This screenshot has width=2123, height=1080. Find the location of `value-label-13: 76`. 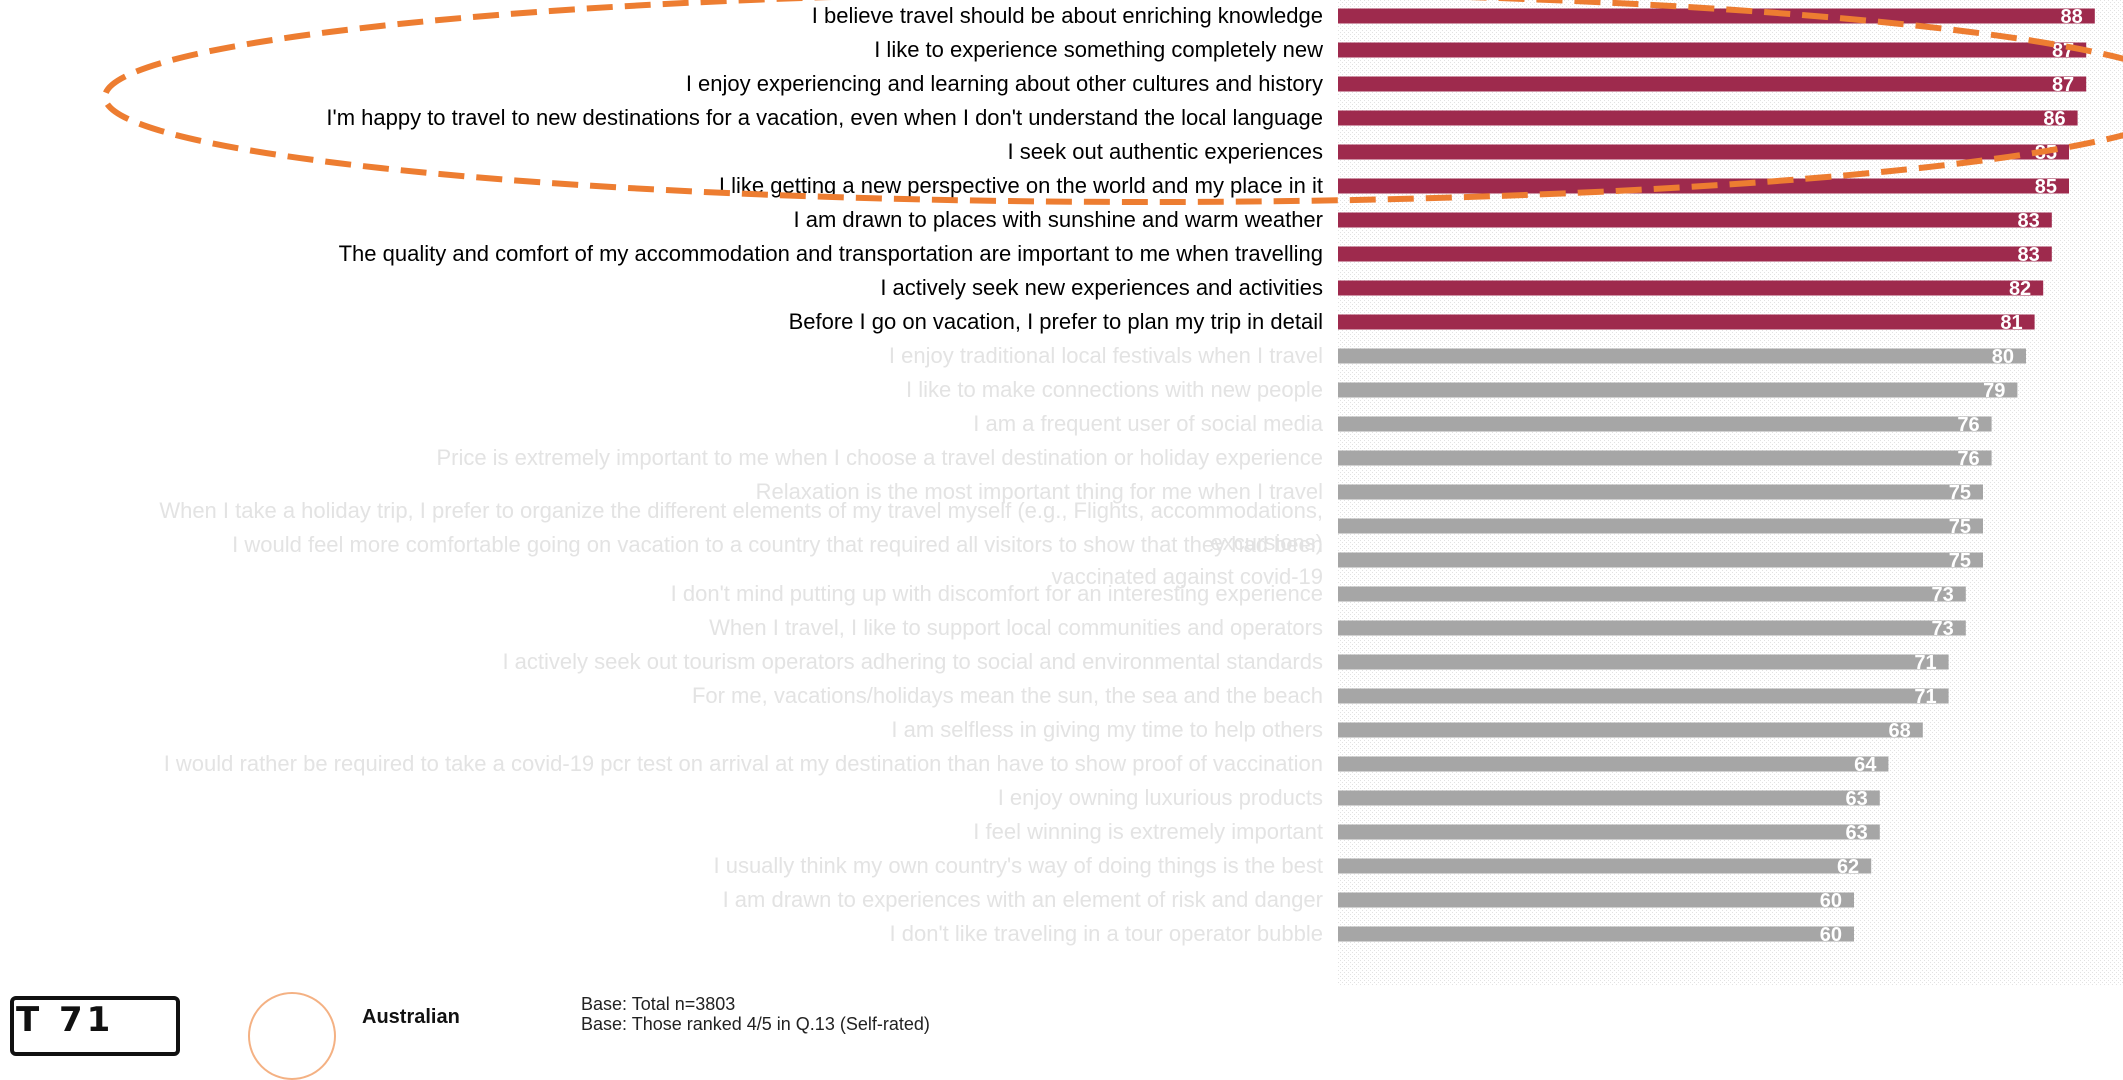

value-label-13: 76 is located at coordinates (1968, 425).